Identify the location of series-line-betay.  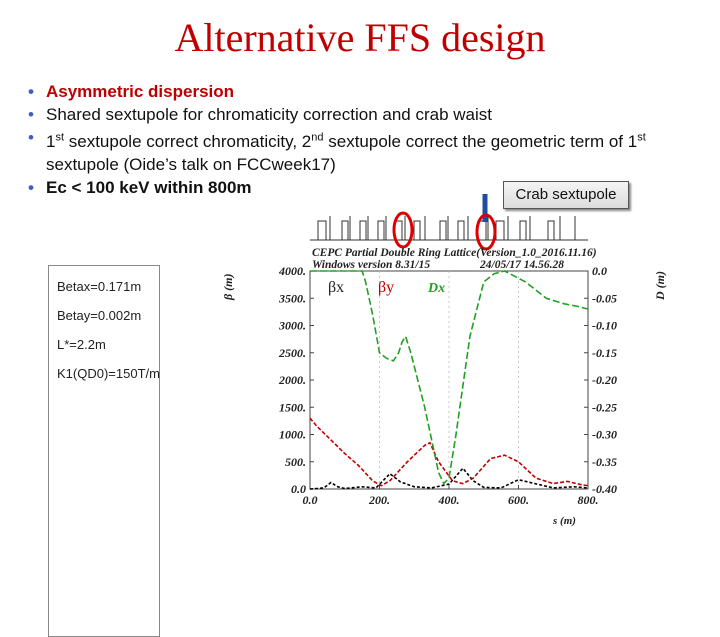
(449, 452).